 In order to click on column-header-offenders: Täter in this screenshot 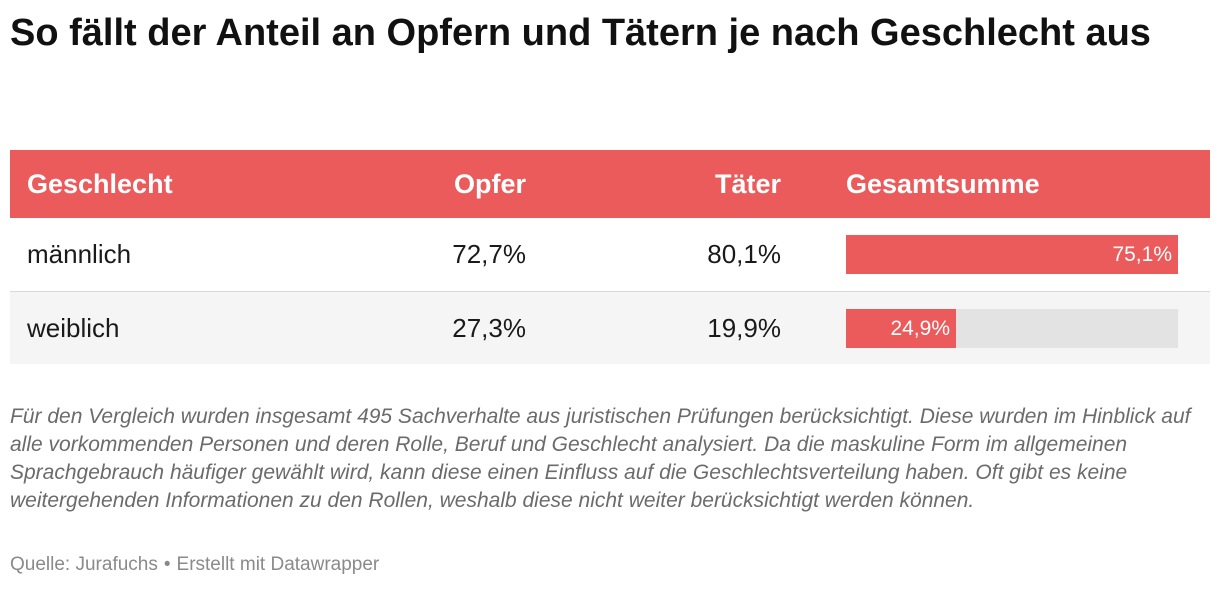, I will do `click(747, 183)`.